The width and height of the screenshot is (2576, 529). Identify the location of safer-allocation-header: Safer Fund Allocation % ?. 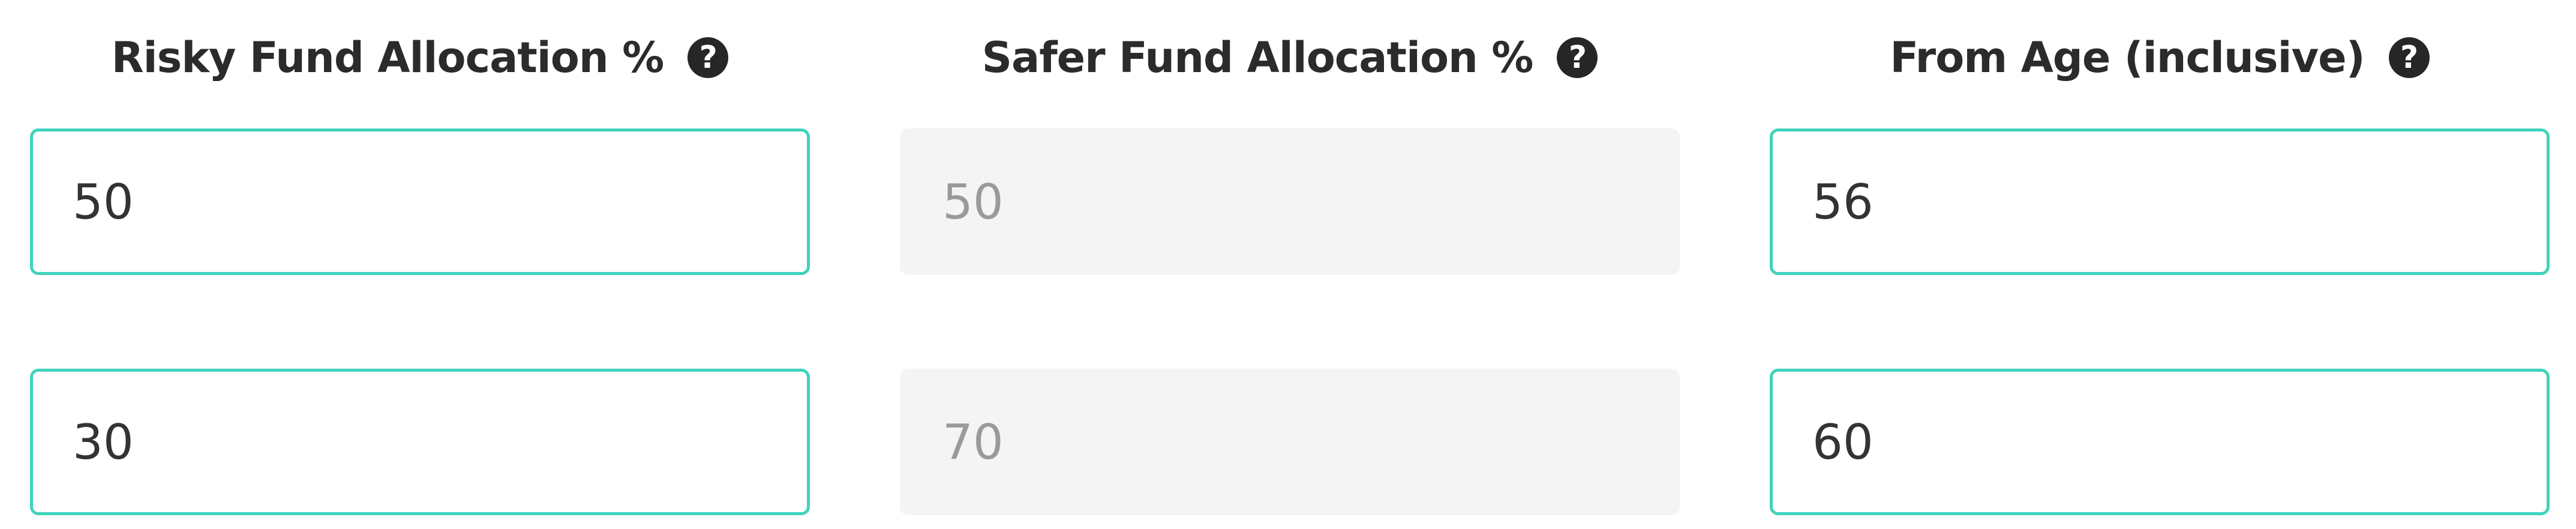
(1290, 57).